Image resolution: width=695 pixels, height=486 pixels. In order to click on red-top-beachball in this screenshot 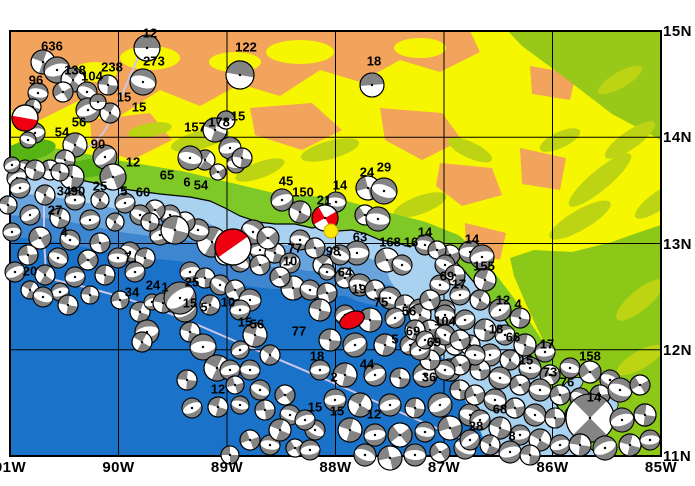, I will do `click(25, 118)`.